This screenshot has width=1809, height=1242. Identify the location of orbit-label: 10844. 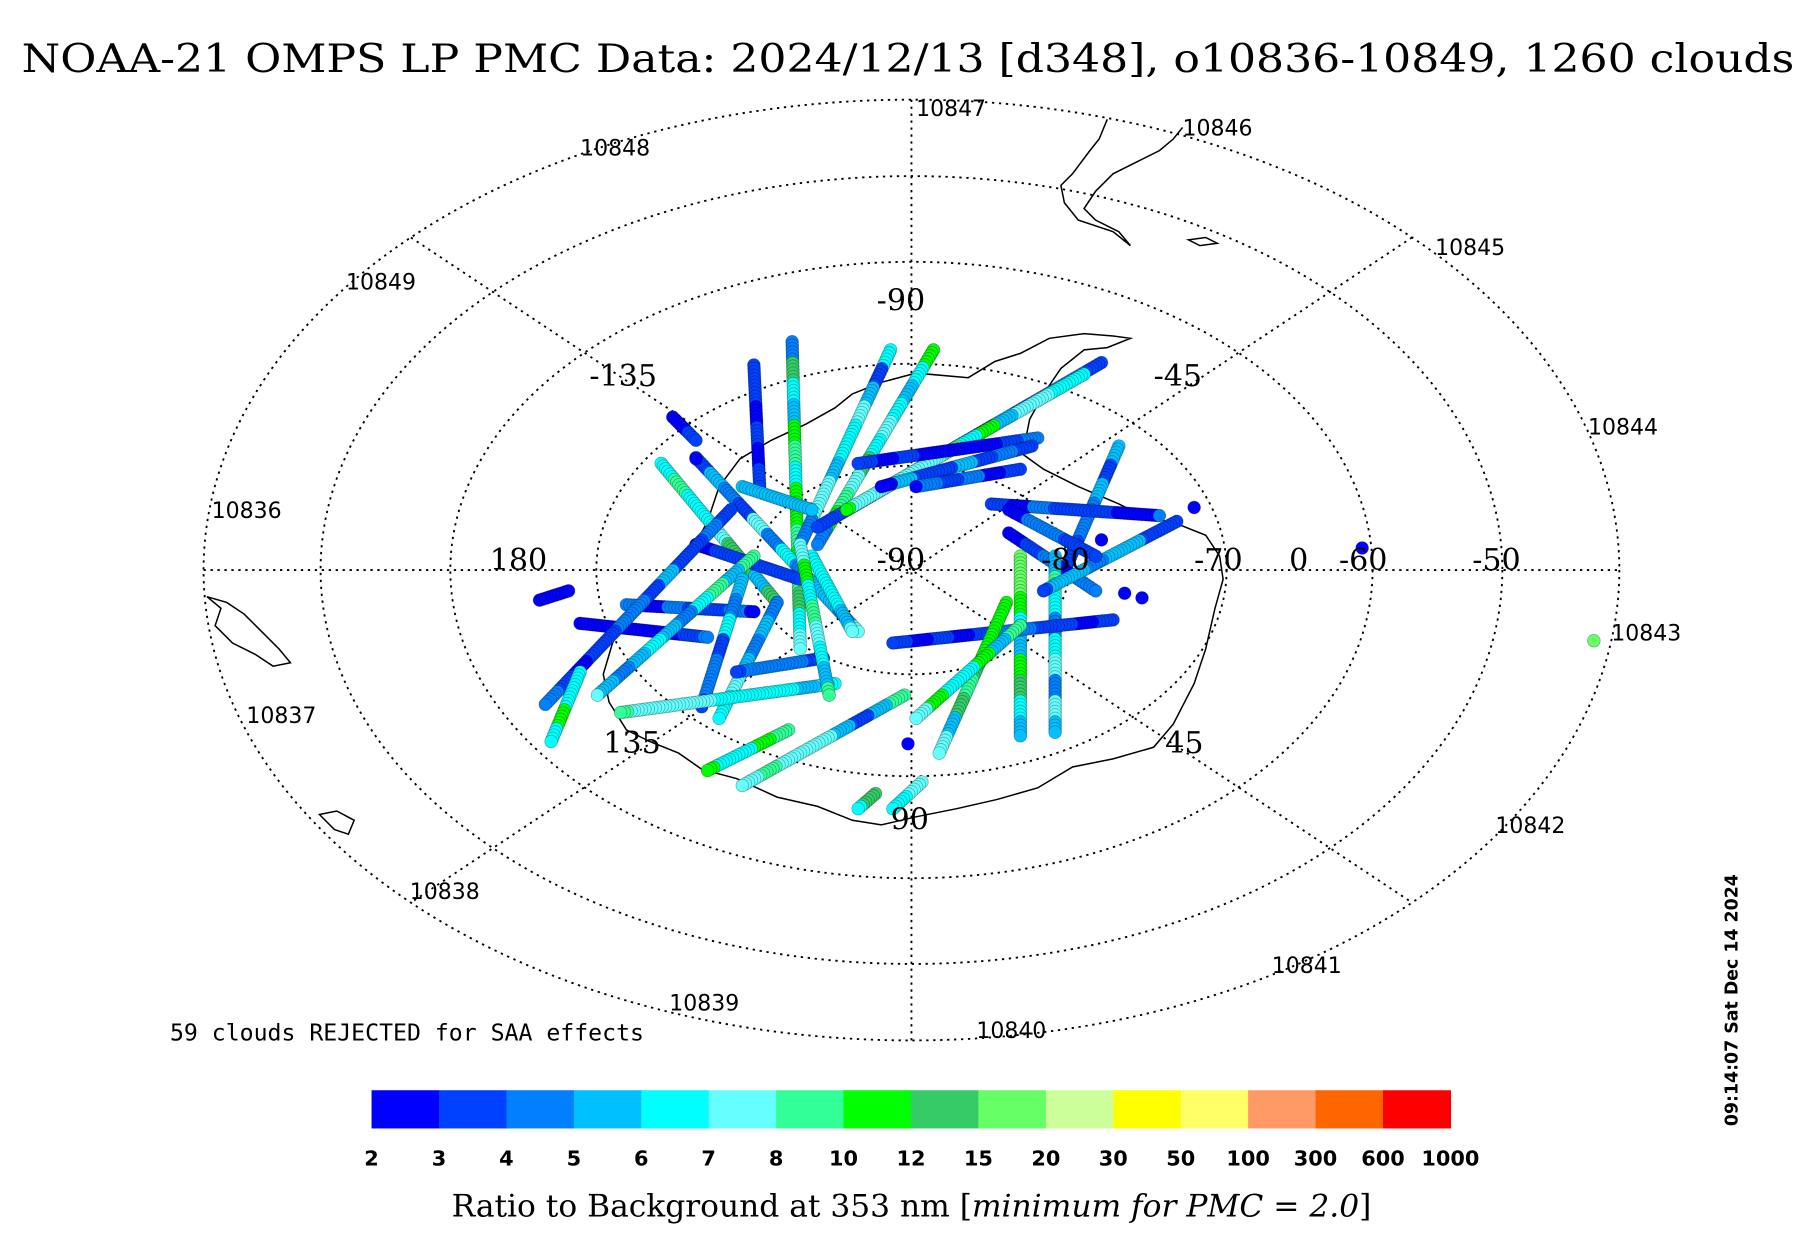
(1623, 427).